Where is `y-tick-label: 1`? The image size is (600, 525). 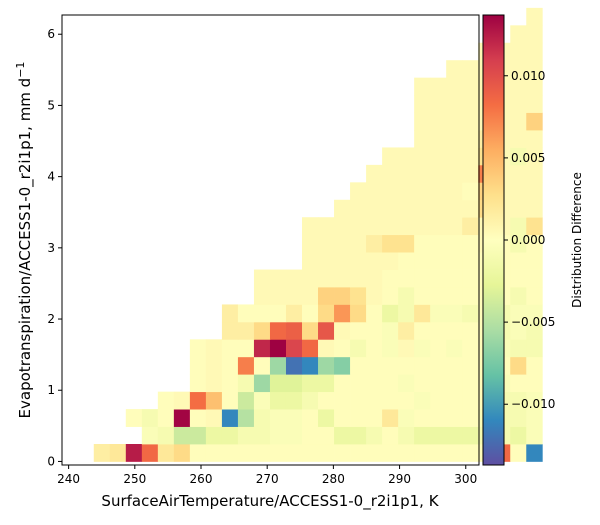 y-tick-label: 1 is located at coordinates (51, 390).